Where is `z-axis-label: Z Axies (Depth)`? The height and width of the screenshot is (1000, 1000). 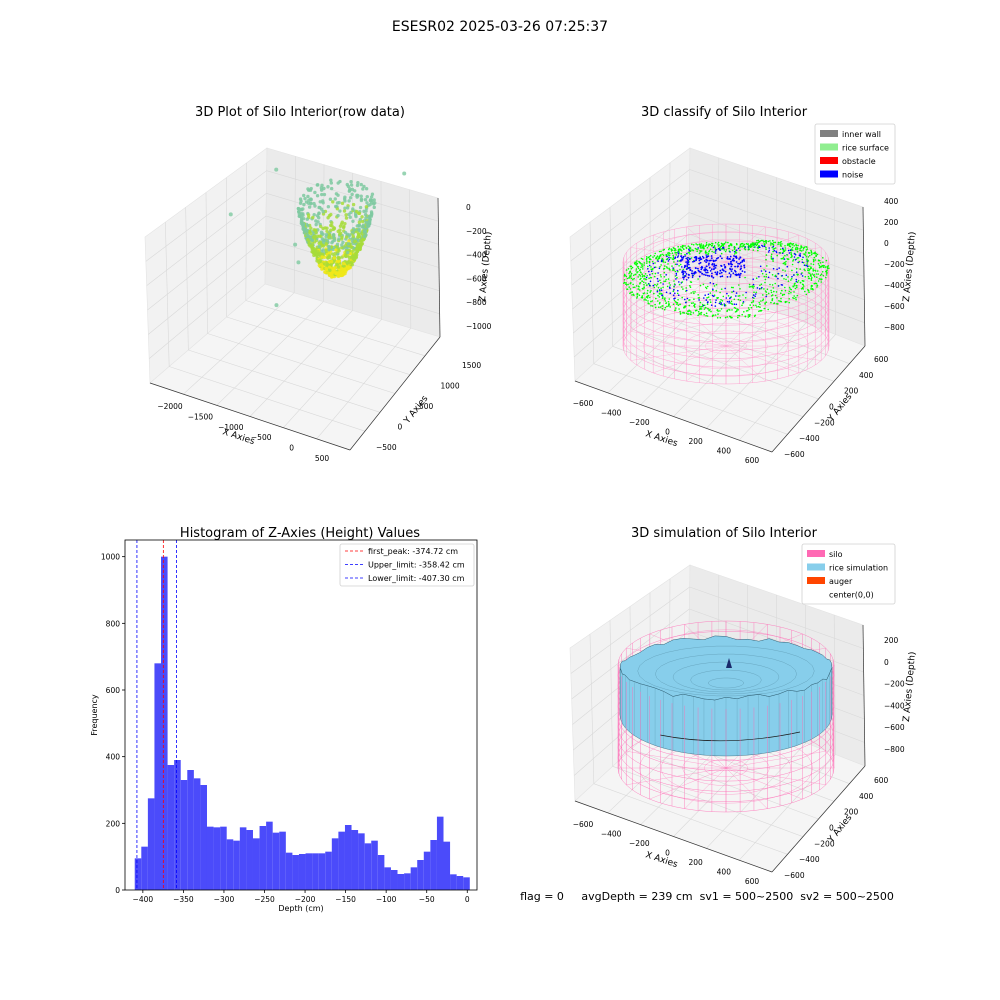 z-axis-label: Z Axies (Depth) is located at coordinates (486, 266).